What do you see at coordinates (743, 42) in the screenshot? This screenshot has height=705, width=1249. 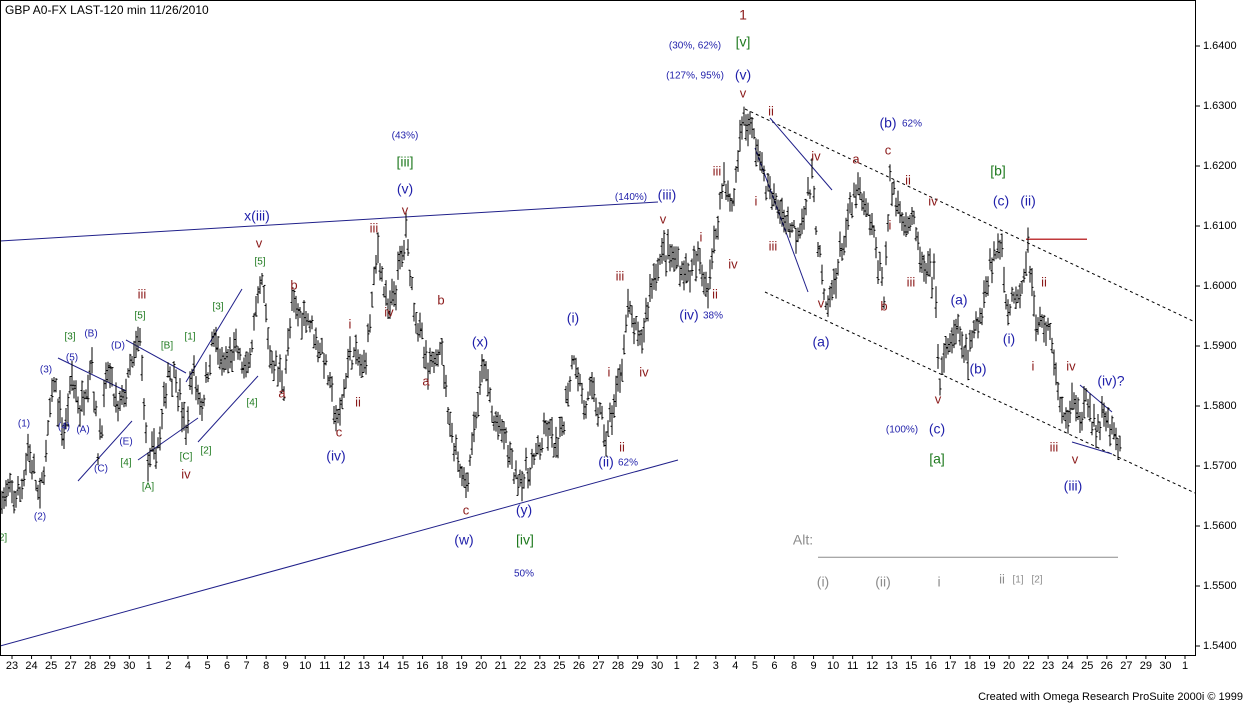 I see `wave-label: [v]` at bounding box center [743, 42].